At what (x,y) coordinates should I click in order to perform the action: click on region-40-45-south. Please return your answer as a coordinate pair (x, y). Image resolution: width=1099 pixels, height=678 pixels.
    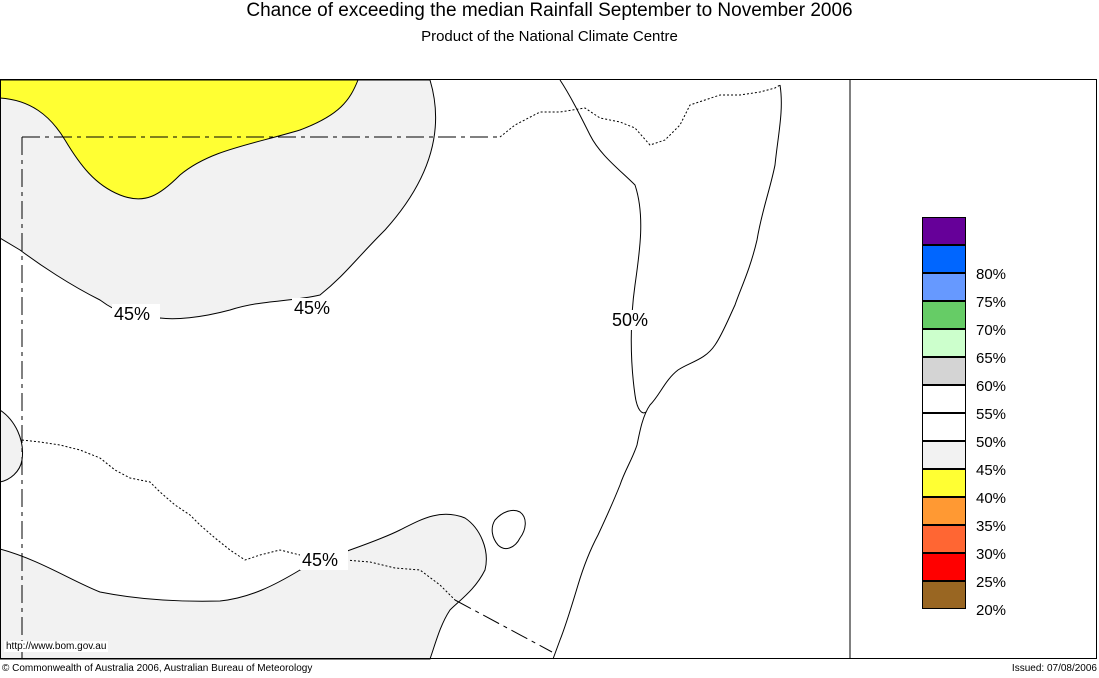
    Looking at the image, I should click on (243, 586).